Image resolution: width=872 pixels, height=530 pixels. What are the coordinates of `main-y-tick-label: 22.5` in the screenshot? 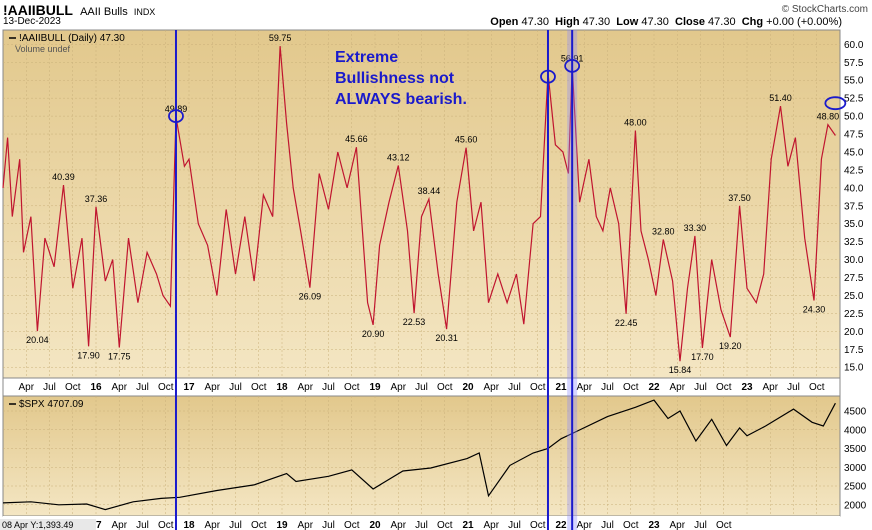 It's located at (854, 314).